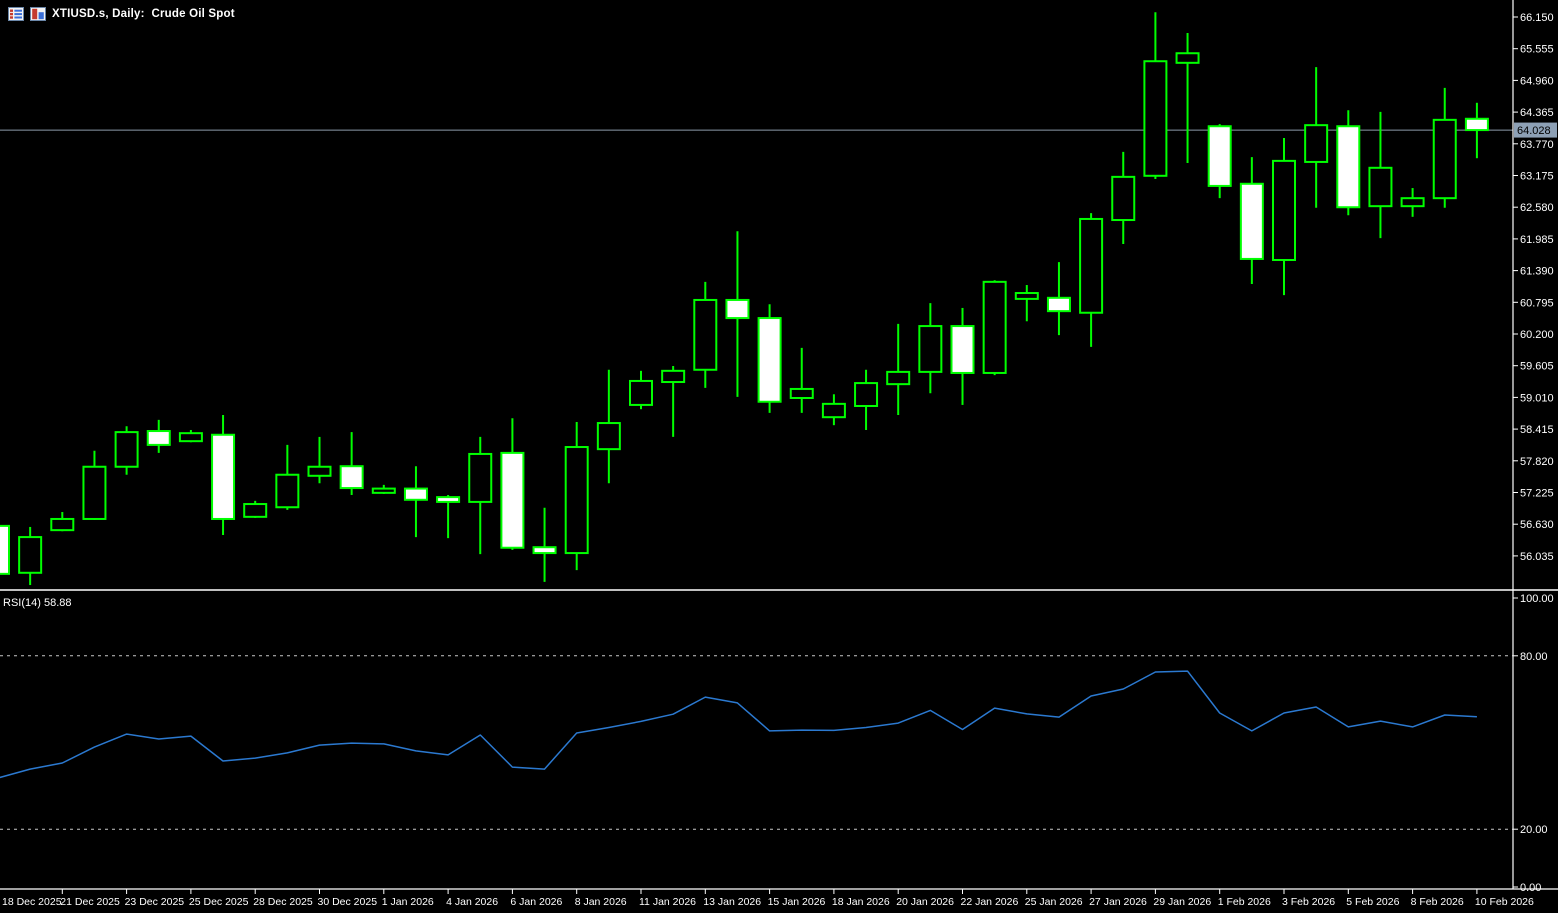  I want to click on price-axis-label: 56.630, so click(1537, 525).